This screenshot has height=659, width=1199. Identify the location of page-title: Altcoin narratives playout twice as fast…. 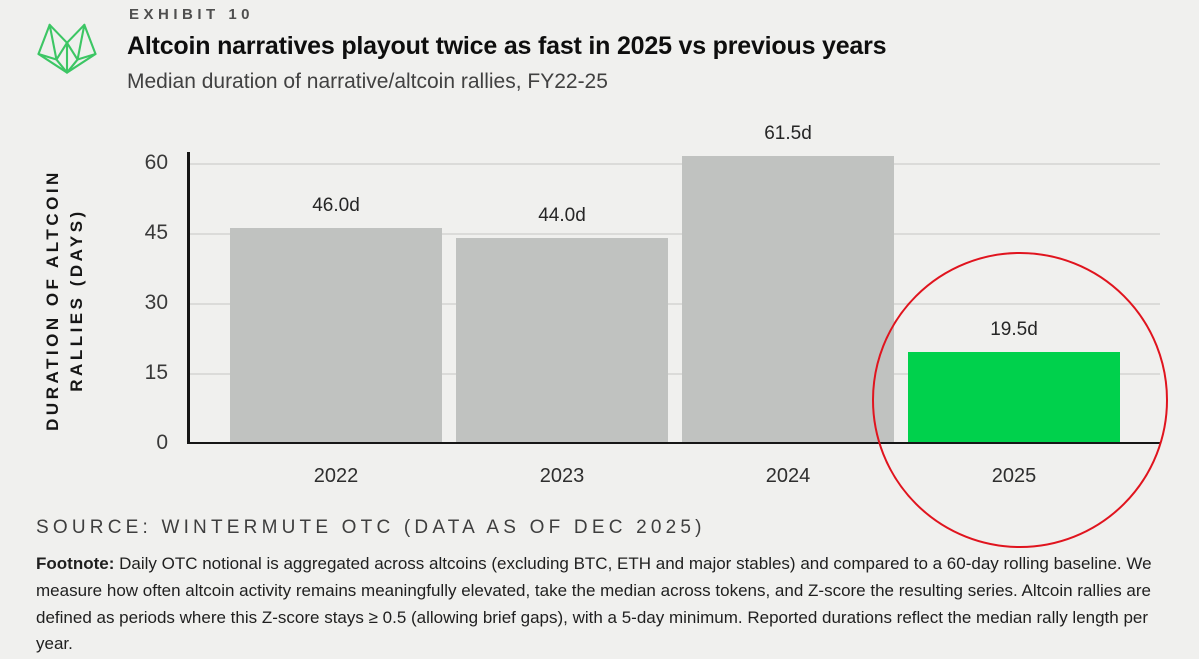
(507, 46).